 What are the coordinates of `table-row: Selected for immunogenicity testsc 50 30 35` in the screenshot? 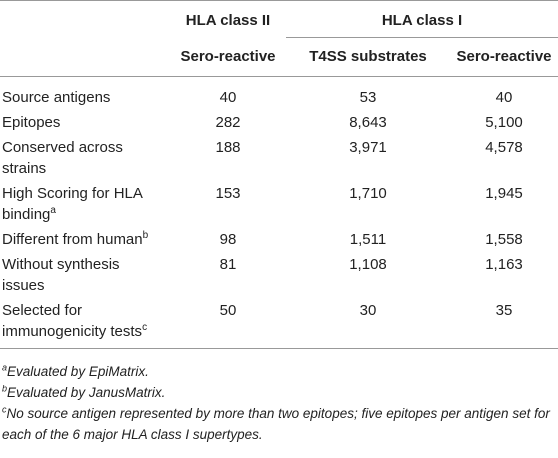 It's located at (279, 323).